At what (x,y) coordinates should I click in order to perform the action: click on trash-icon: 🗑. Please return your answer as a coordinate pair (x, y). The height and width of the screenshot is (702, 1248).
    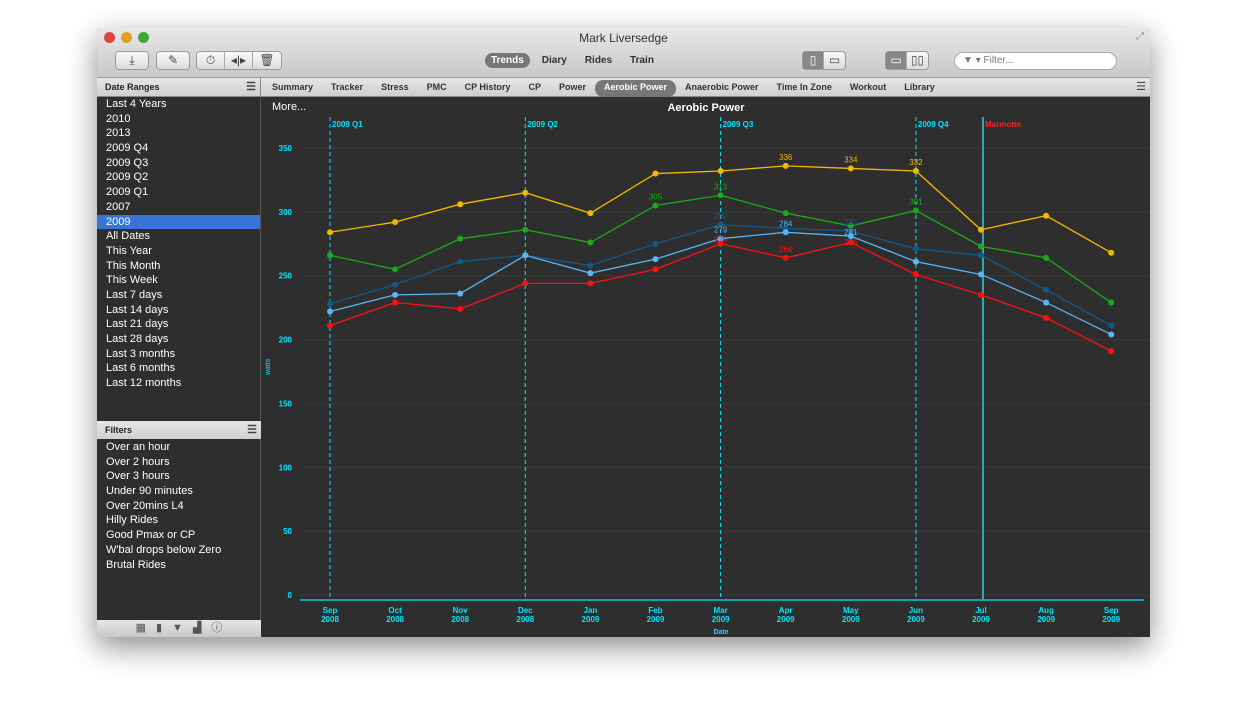
    Looking at the image, I should click on (267, 60).